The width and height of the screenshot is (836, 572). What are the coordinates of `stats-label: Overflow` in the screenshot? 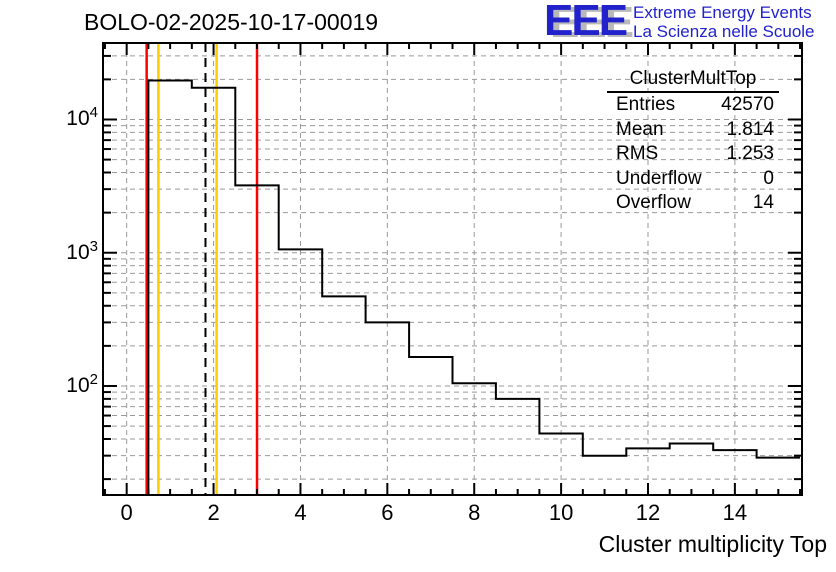 It's located at (653, 203).